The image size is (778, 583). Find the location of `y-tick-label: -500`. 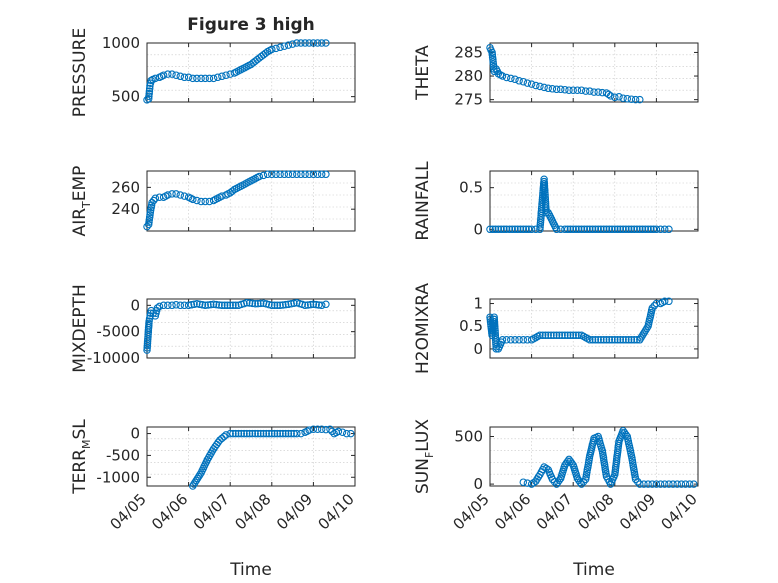

y-tick-label: -500 is located at coordinates (123, 455).